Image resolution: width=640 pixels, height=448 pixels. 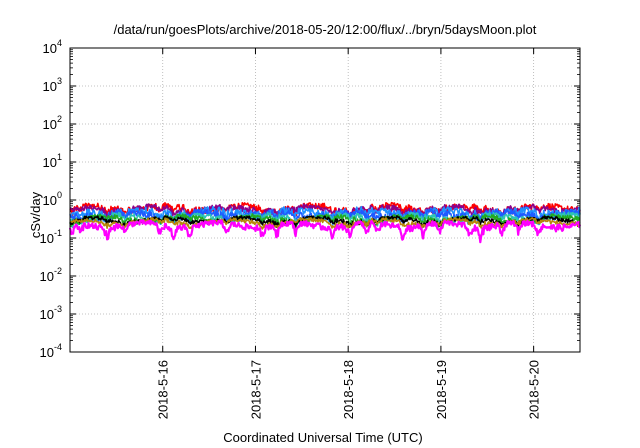 I want to click on series-lines, so click(x=325, y=222).